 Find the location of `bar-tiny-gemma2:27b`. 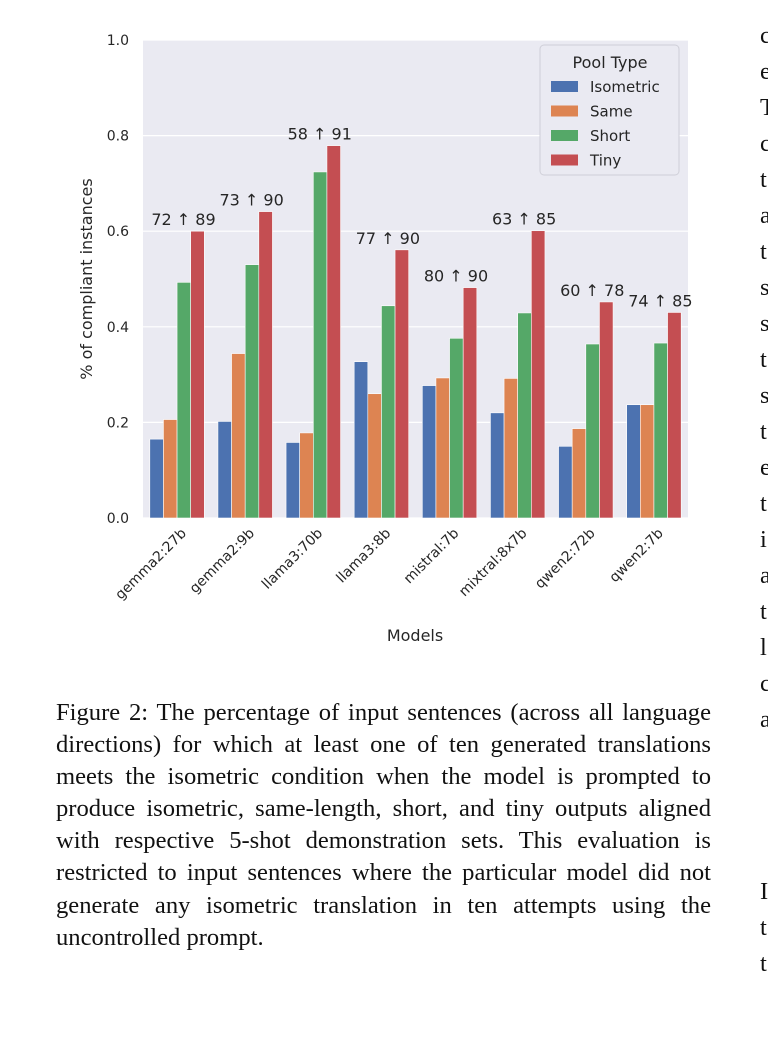

bar-tiny-gemma2:27b is located at coordinates (197, 374).